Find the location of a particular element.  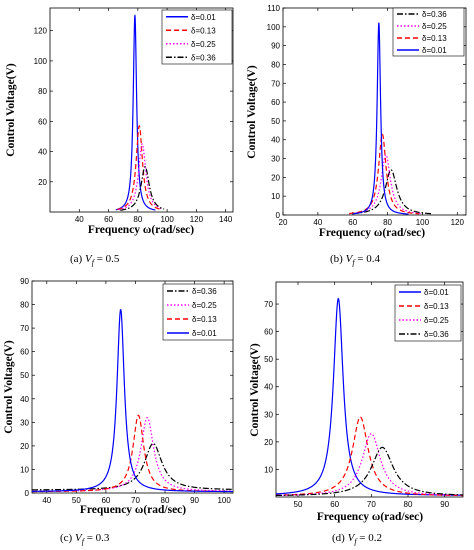

legend: δ=0.36 δ=0.25 δ=0.13 δ=0.01 is located at coordinates (428, 32).